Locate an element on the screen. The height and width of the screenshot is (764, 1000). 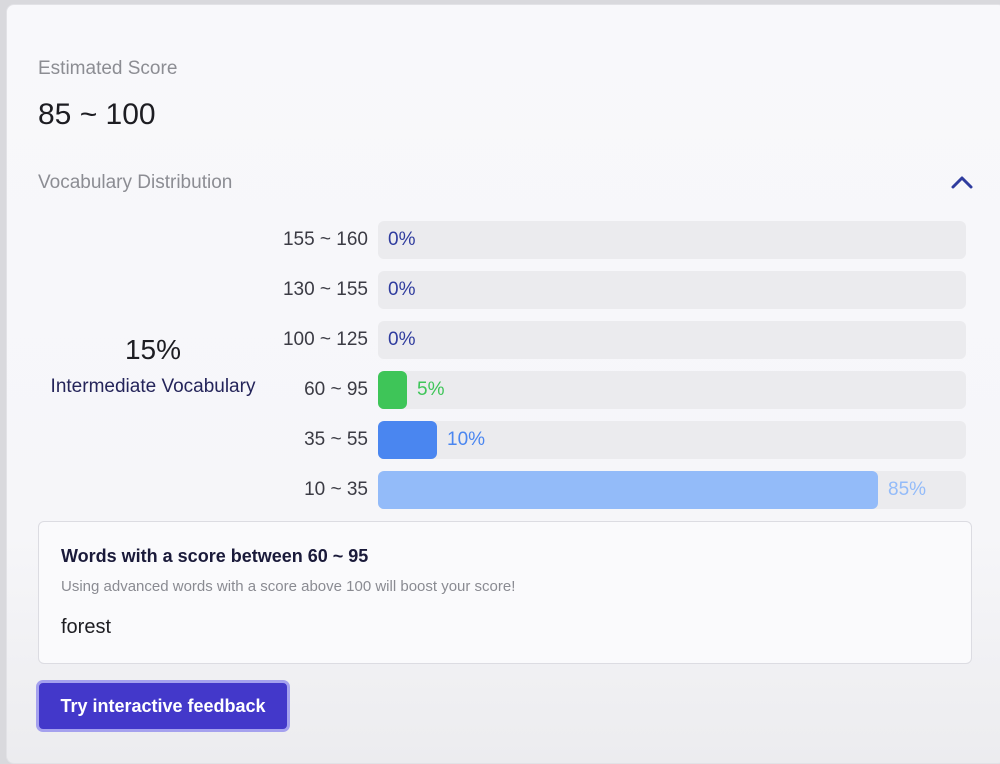
distribution-row: 10 ~ 35 85% is located at coordinates (618, 490).